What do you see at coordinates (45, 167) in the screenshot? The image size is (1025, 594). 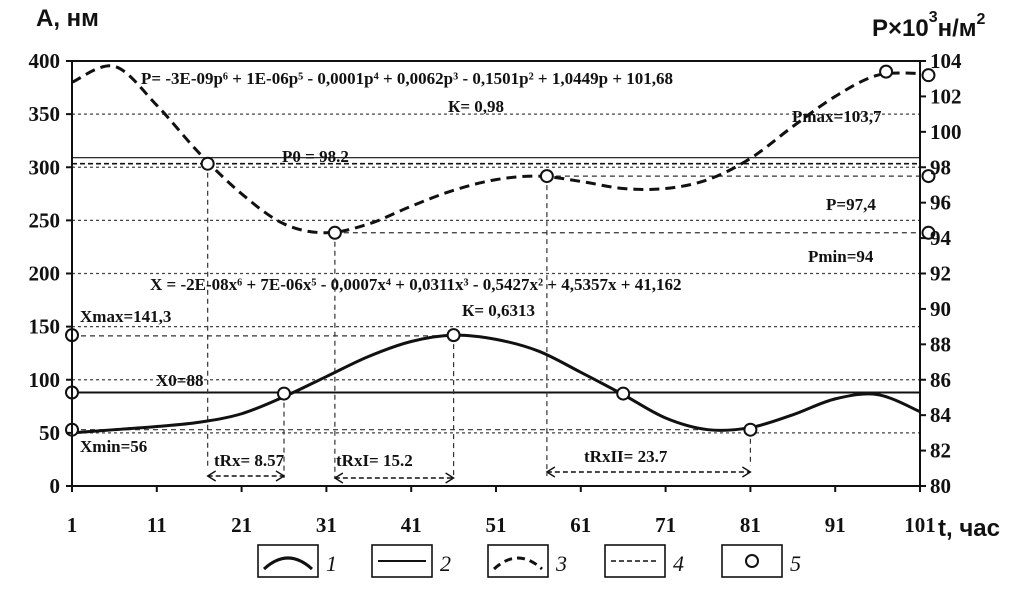 I see `left-tick-label-6: 300` at bounding box center [45, 167].